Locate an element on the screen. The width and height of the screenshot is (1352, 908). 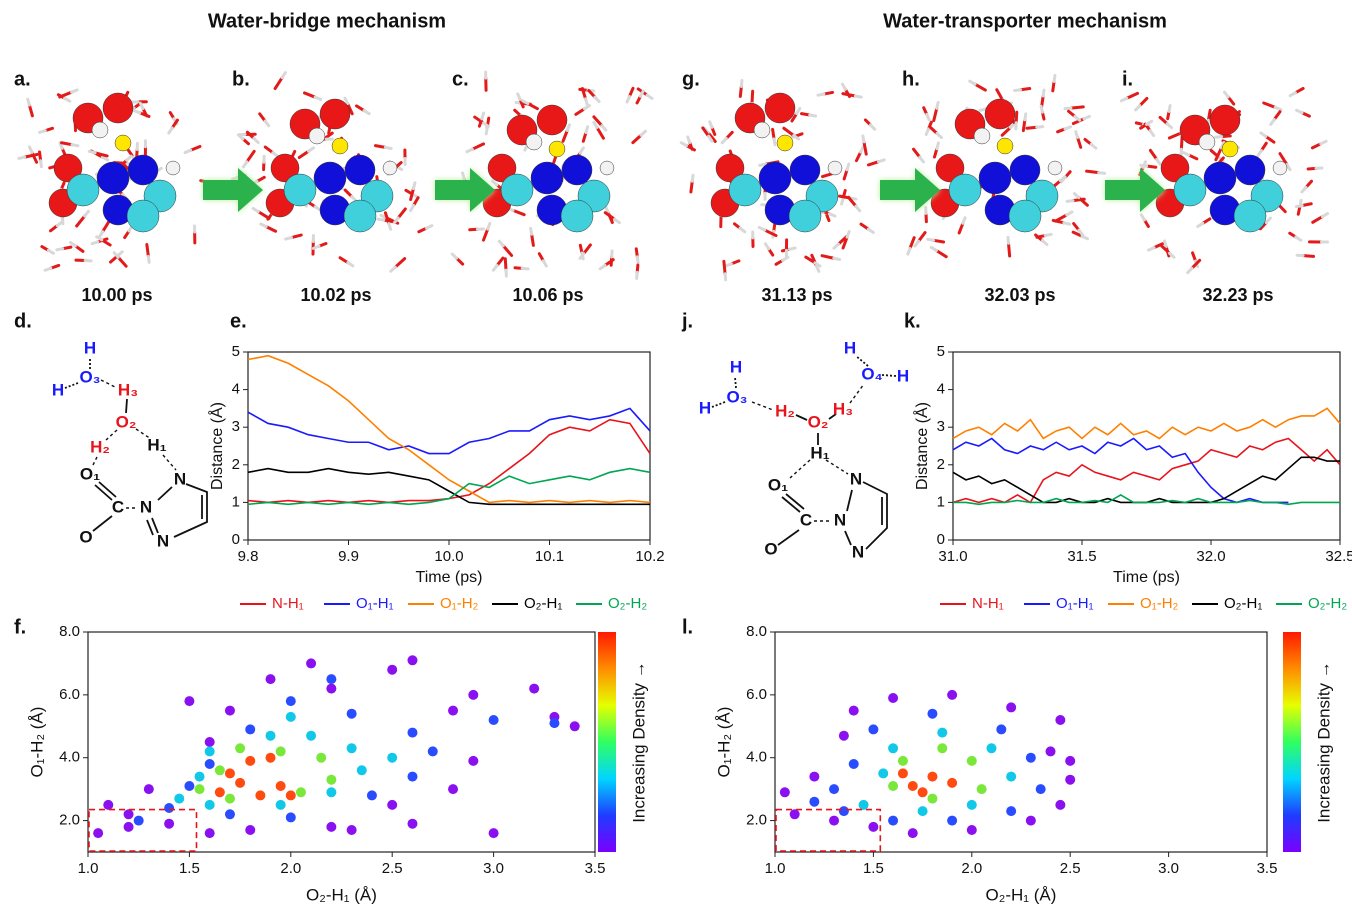
timestamp: 10.02 ps is located at coordinates (335, 295).